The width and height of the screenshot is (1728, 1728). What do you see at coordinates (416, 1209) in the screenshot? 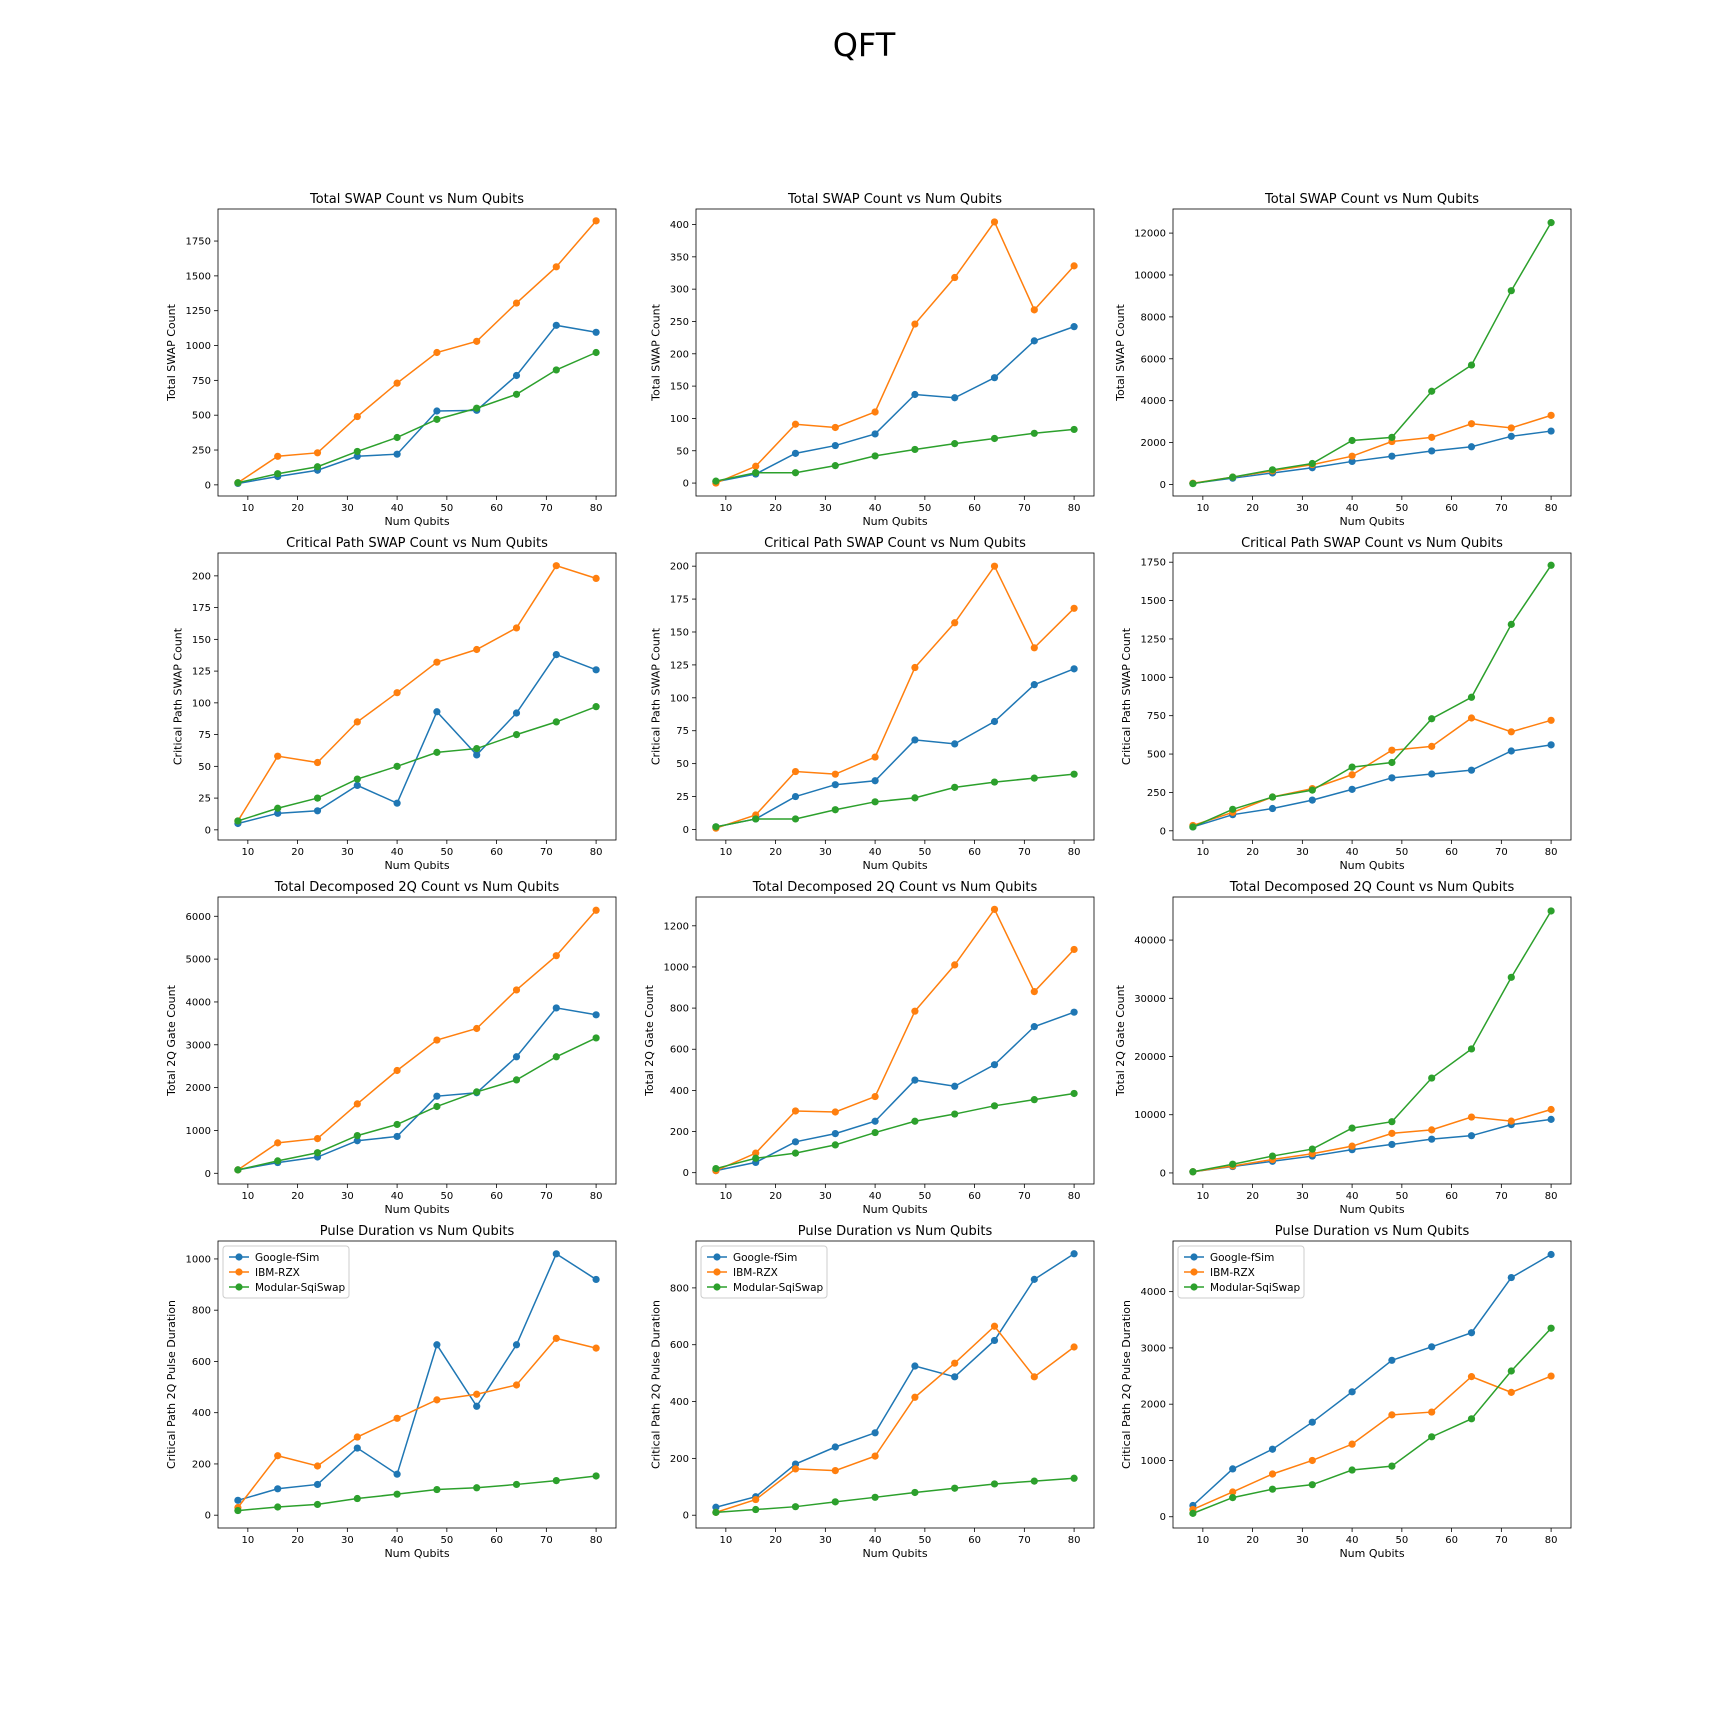
I see `x-axis-label: Num Qubits` at bounding box center [416, 1209].